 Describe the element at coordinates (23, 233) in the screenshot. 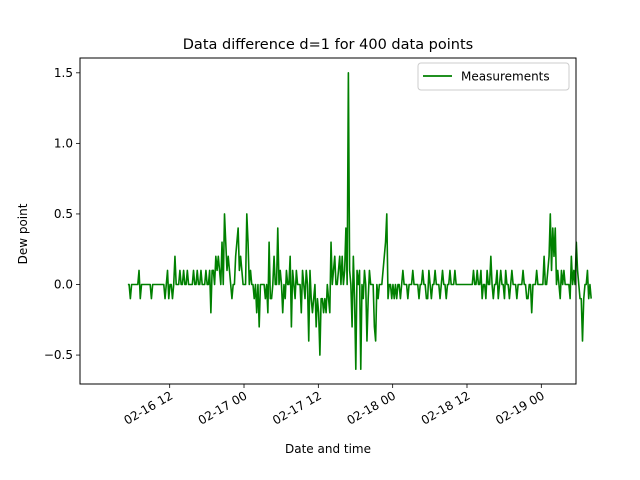

I see `y-axis-label: Dew point` at that location.